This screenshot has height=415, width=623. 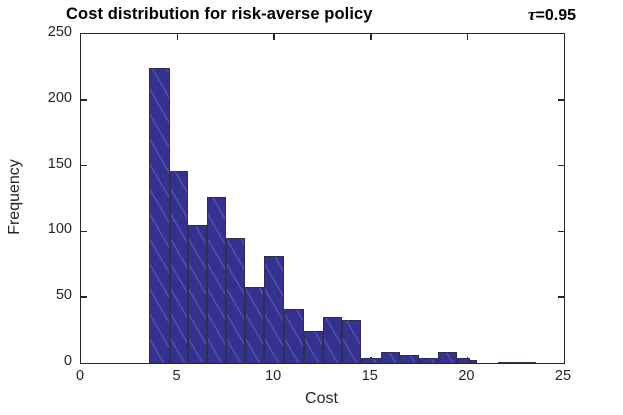 What do you see at coordinates (466, 376) in the screenshot?
I see `x-tick-label: 20` at bounding box center [466, 376].